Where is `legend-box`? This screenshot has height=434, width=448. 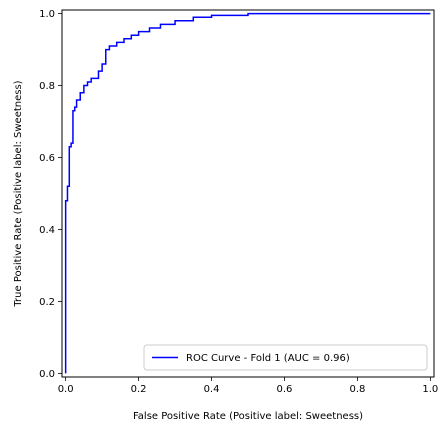 legend-box is located at coordinates (285, 357).